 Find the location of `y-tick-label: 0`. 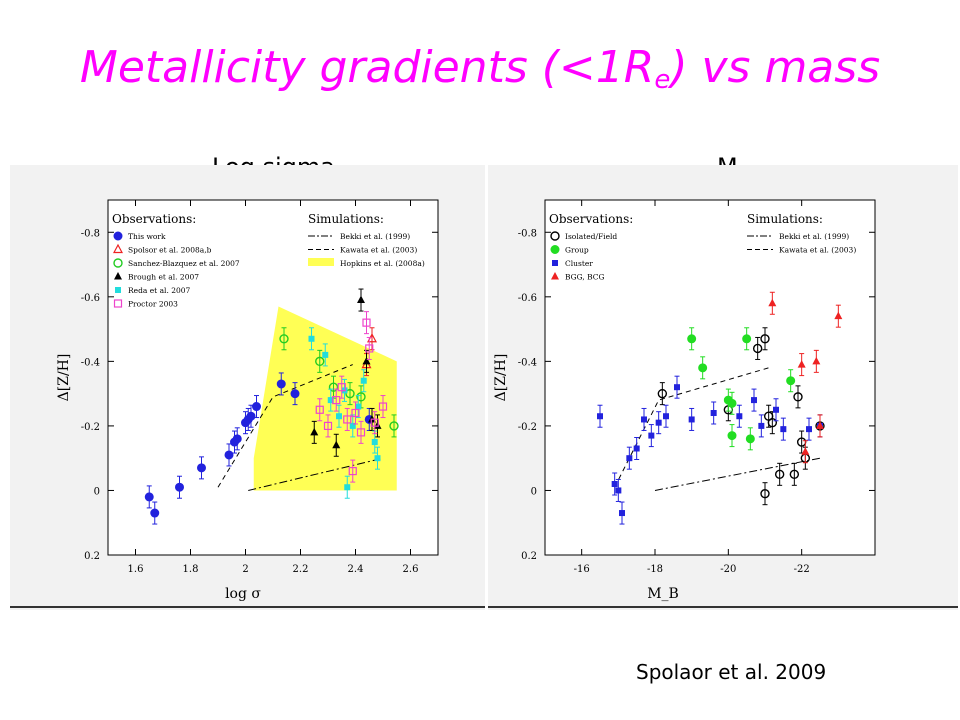

y-tick-label: 0 is located at coordinates (97, 491).